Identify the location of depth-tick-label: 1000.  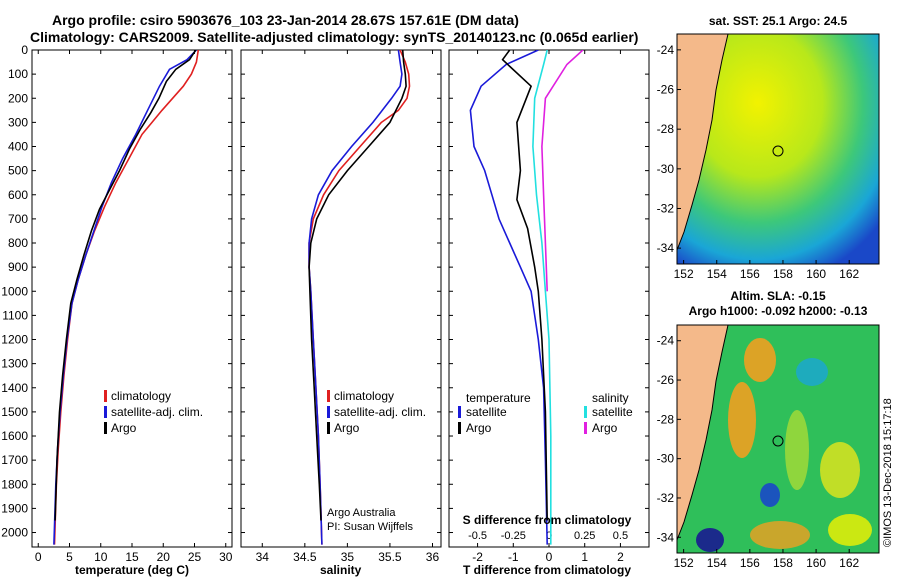
(14, 291).